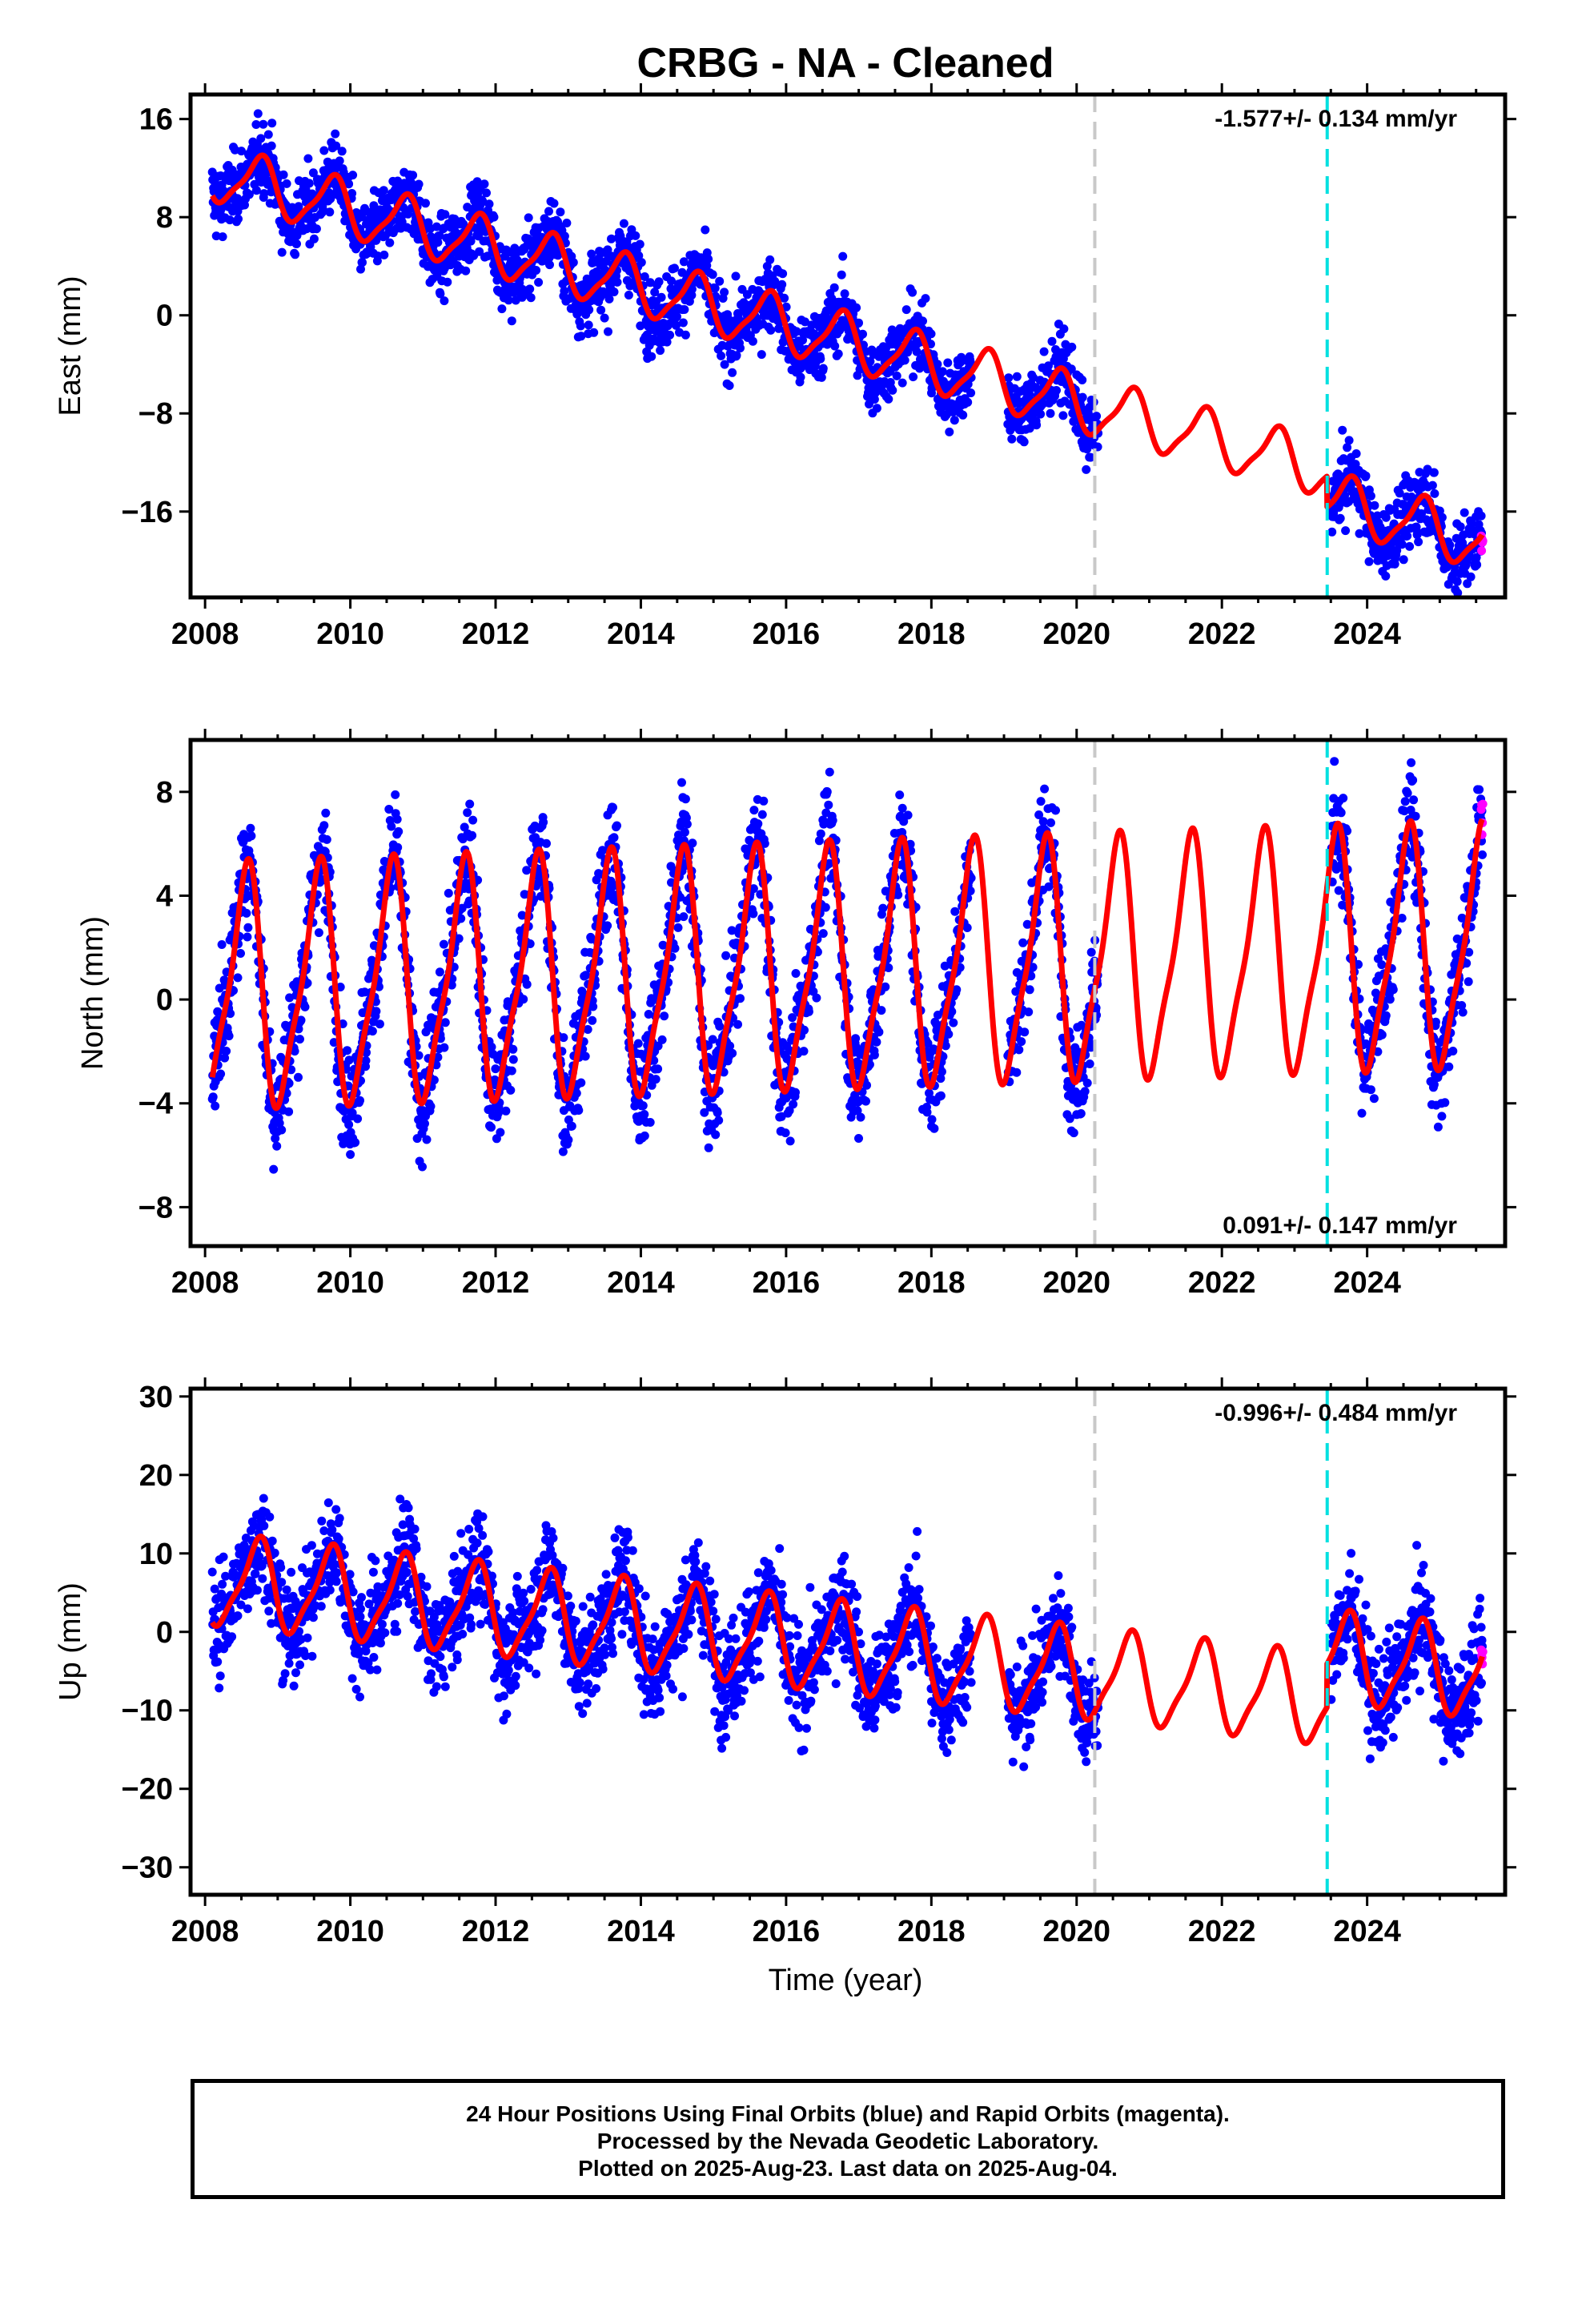 The height and width of the screenshot is (2324, 1582). I want to click on y-axis-label: East (mm), so click(70, 345).